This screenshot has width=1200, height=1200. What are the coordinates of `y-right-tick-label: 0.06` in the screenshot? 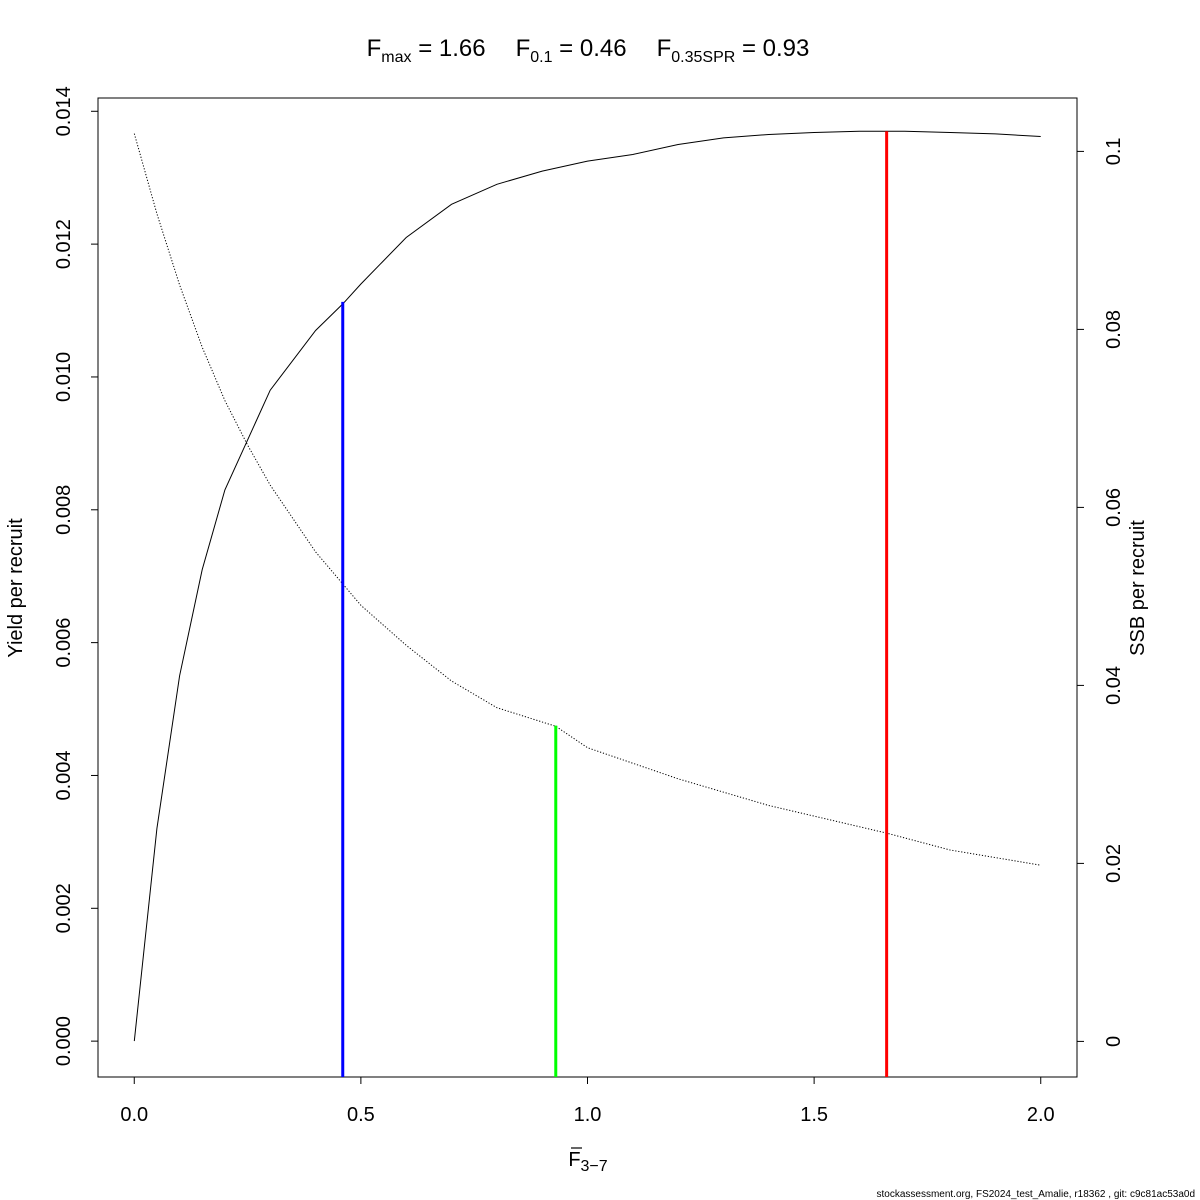 It's located at (1114, 507).